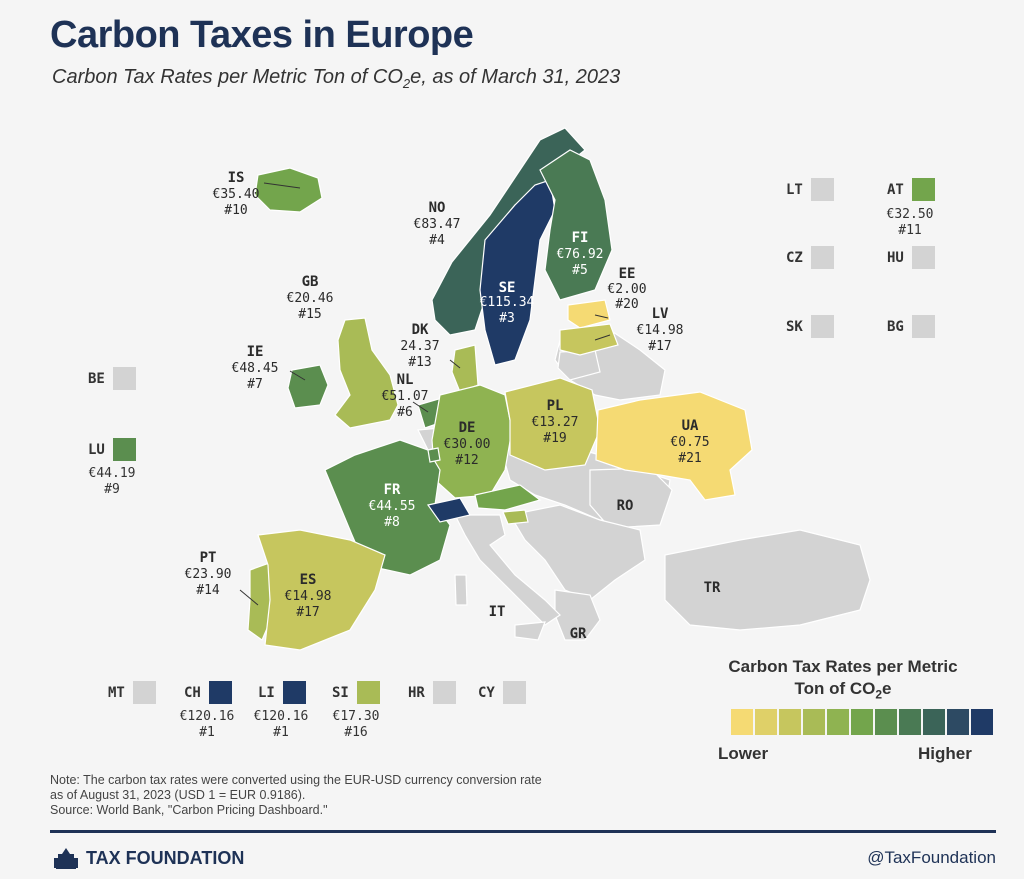  I want to click on country-UA, so click(674, 446).